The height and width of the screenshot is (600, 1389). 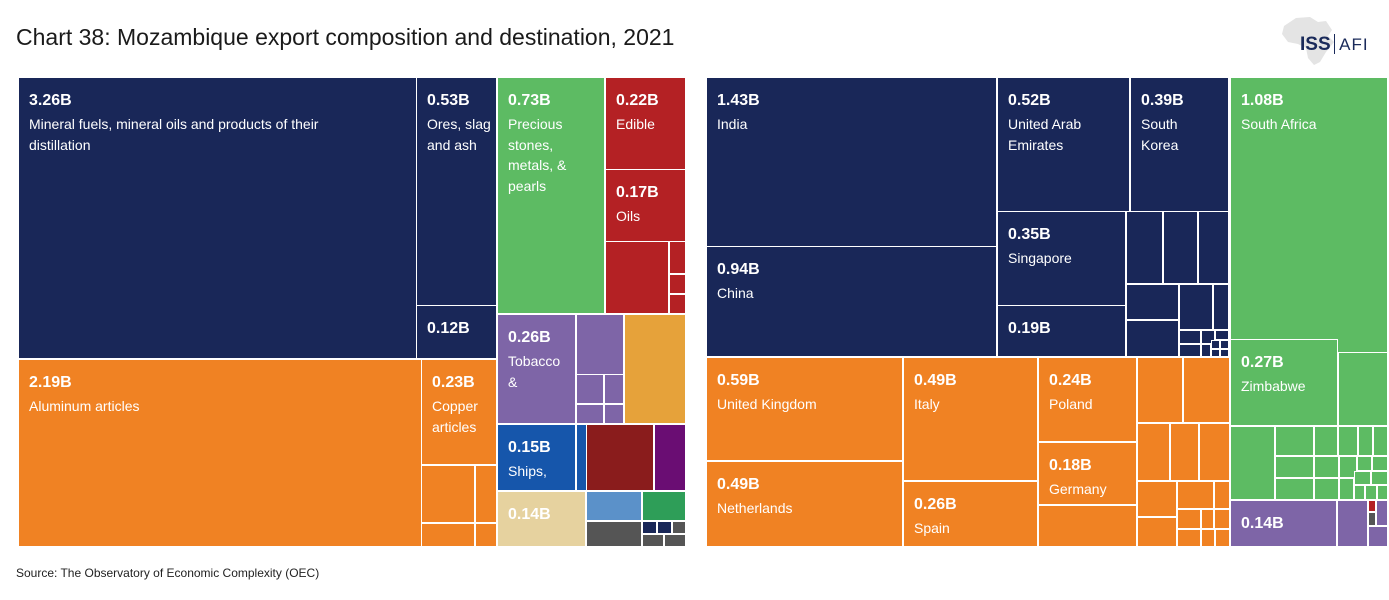 I want to click on country-value-label: 0.14B, so click(x=1262, y=523).